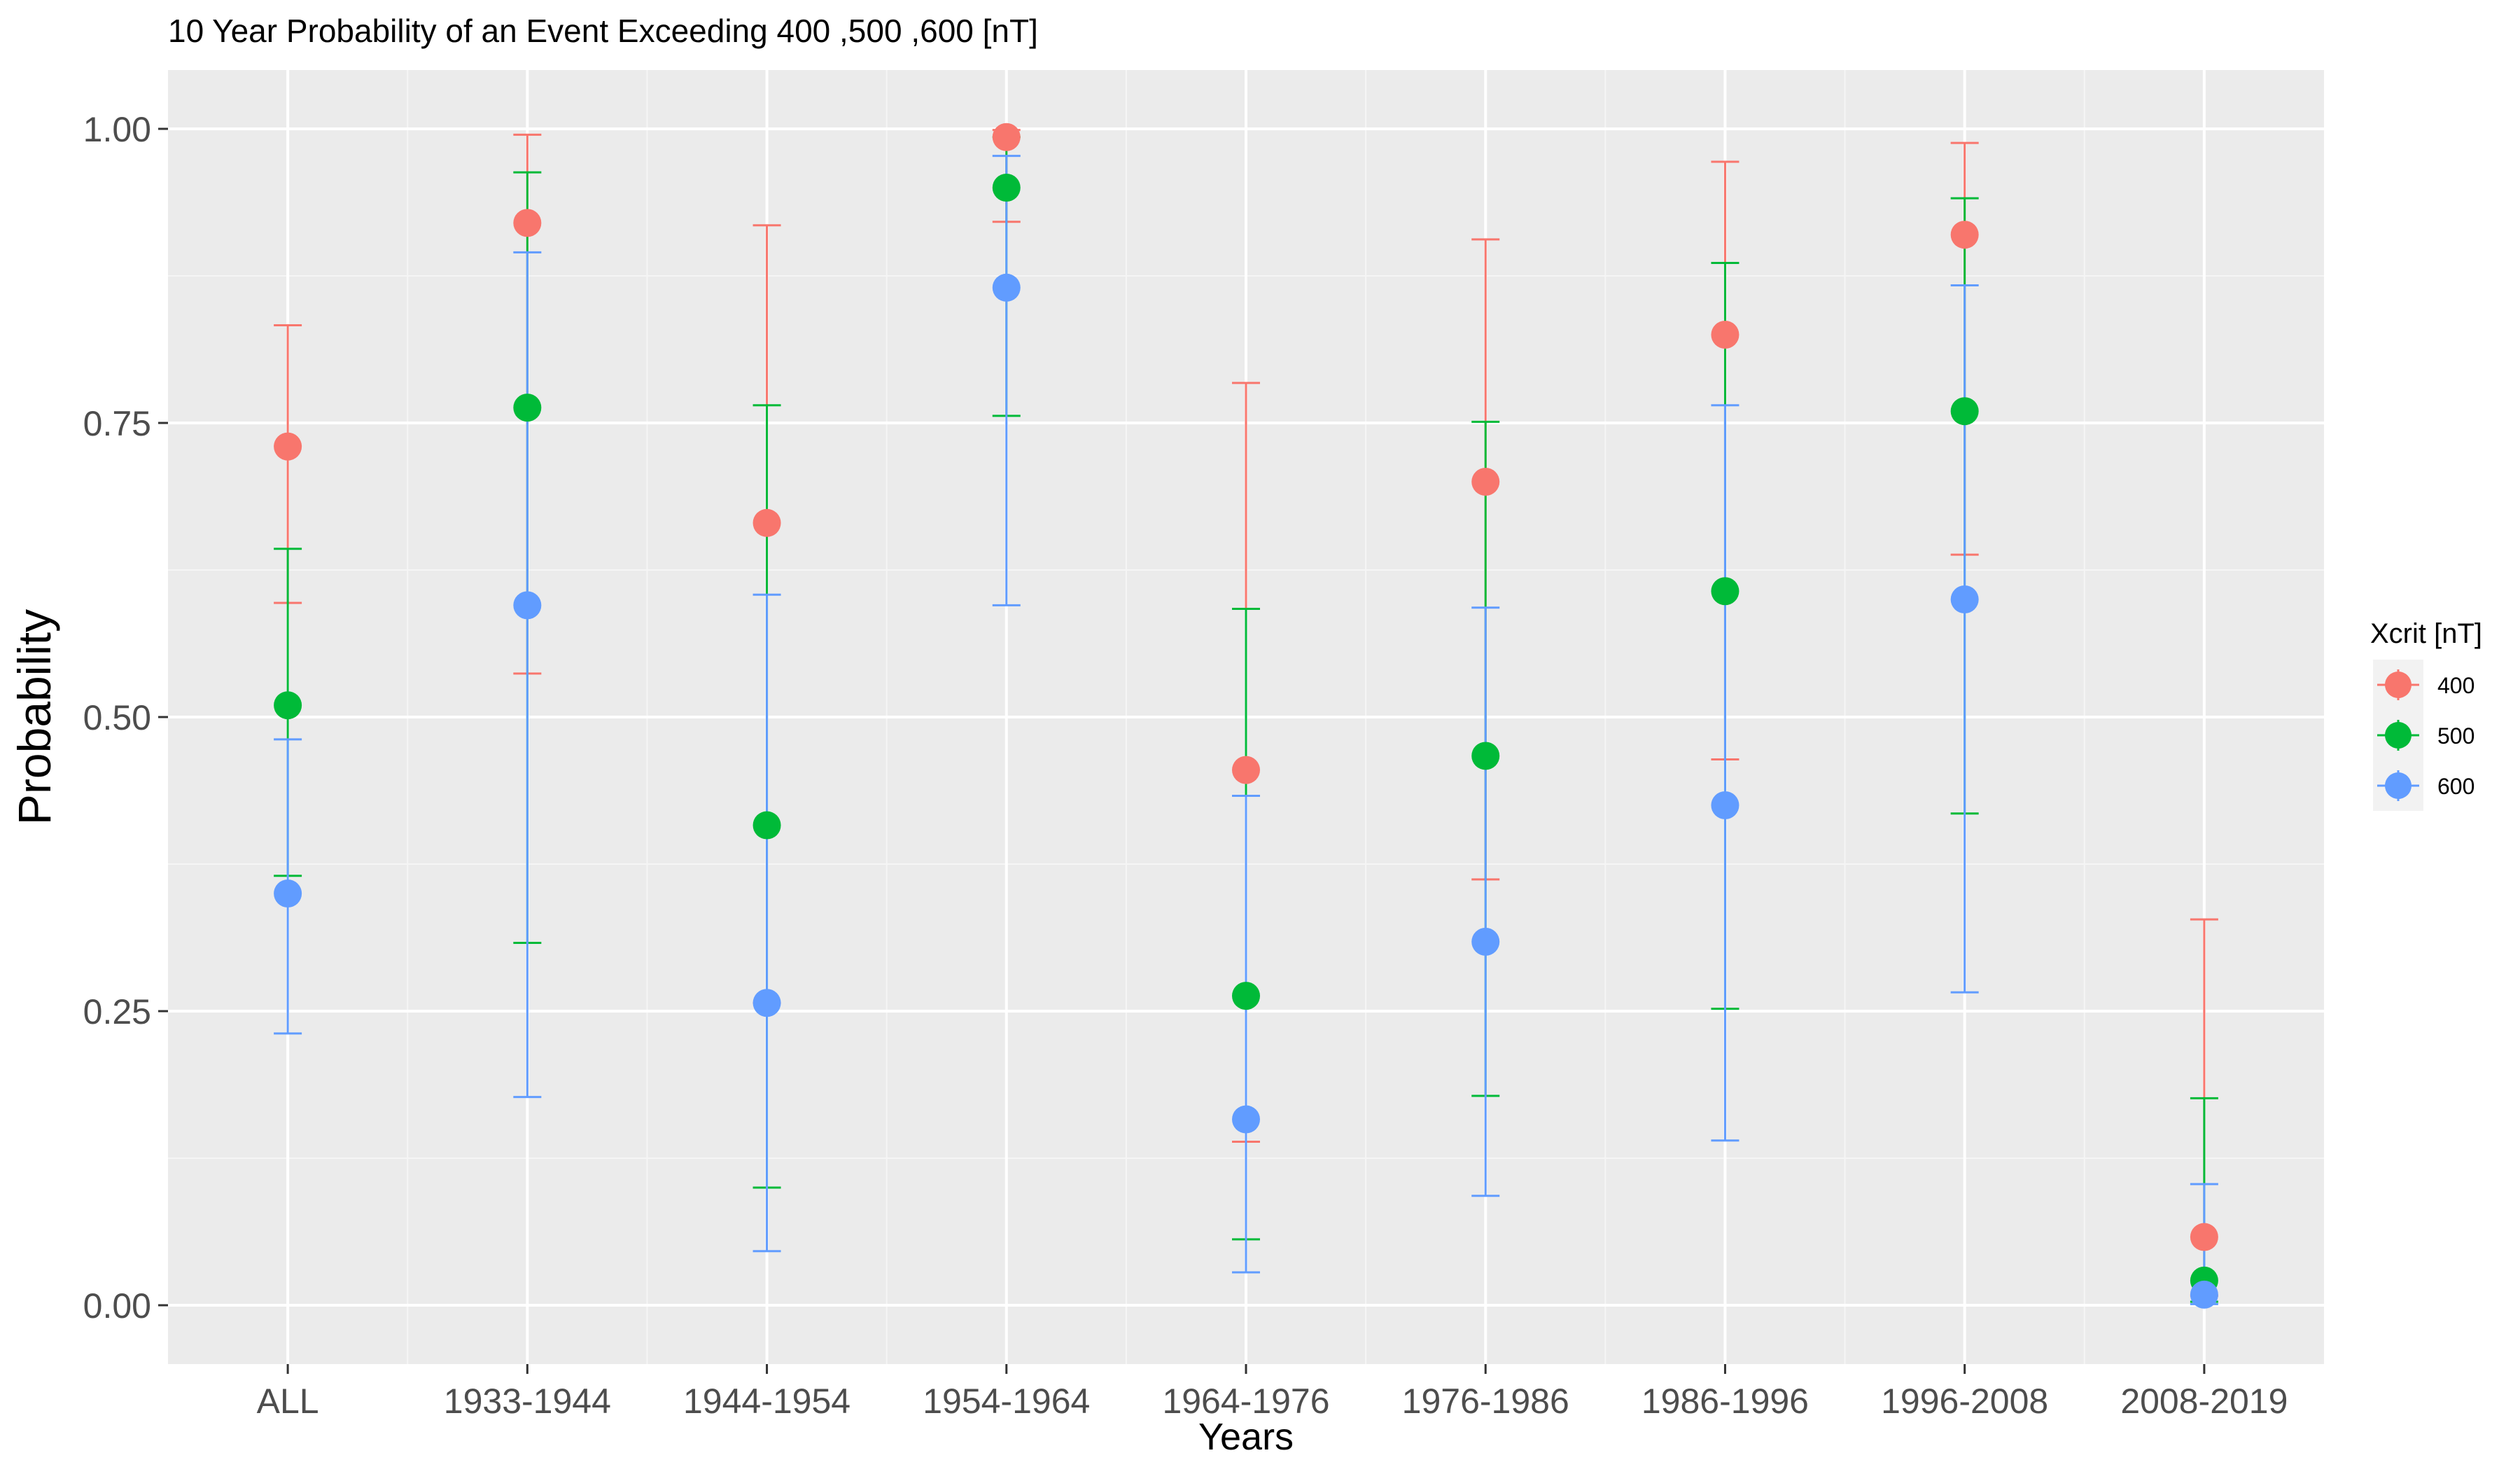  What do you see at coordinates (2426, 633) in the screenshot?
I see `legend-title: Xcrit [nT]` at bounding box center [2426, 633].